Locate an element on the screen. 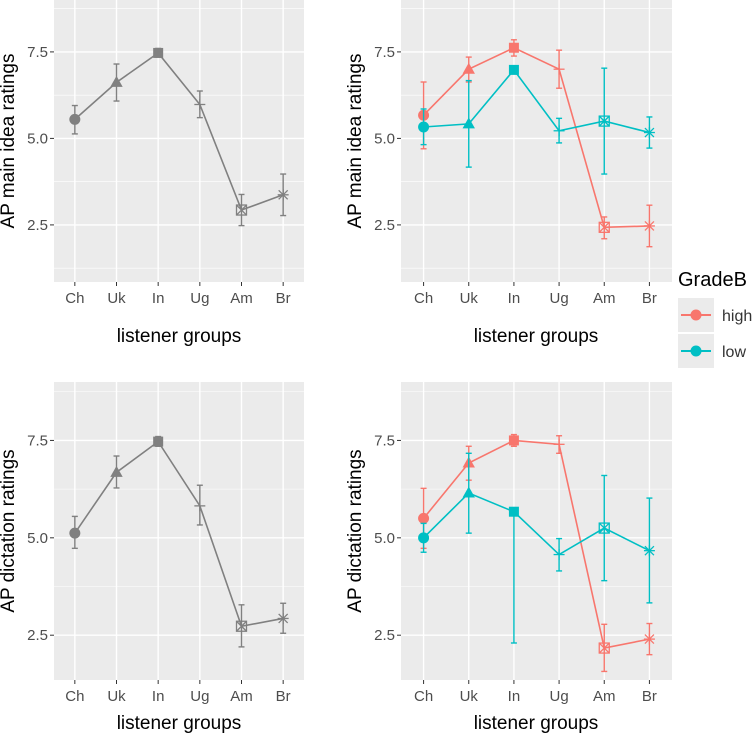 Image resolution: width=754 pixels, height=737 pixels. series-high is located at coordinates (536, 143).